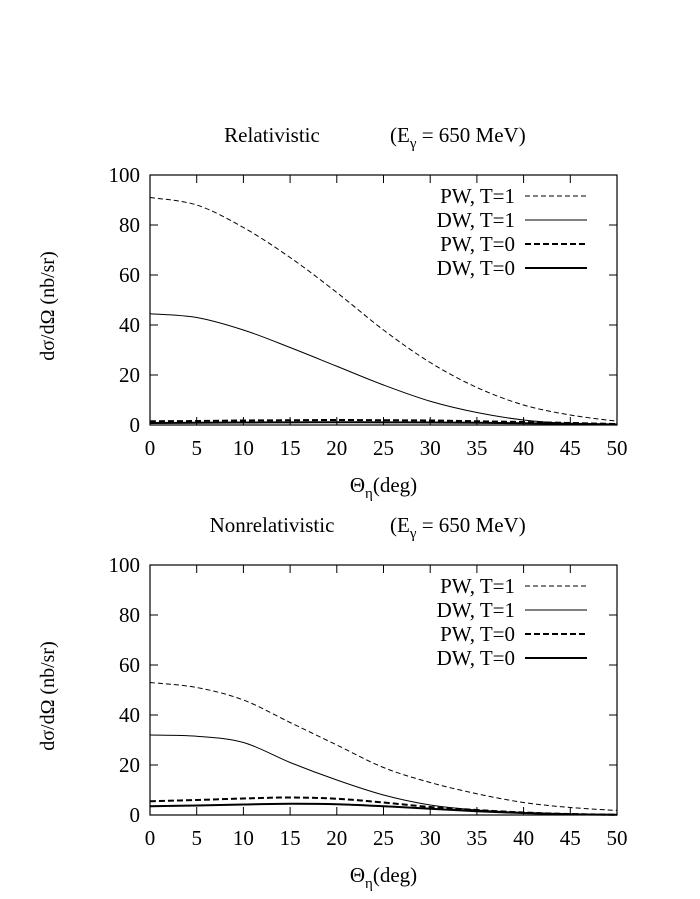 The image size is (700, 899). What do you see at coordinates (272, 135) in the screenshot?
I see `chart-title: Relativistic` at bounding box center [272, 135].